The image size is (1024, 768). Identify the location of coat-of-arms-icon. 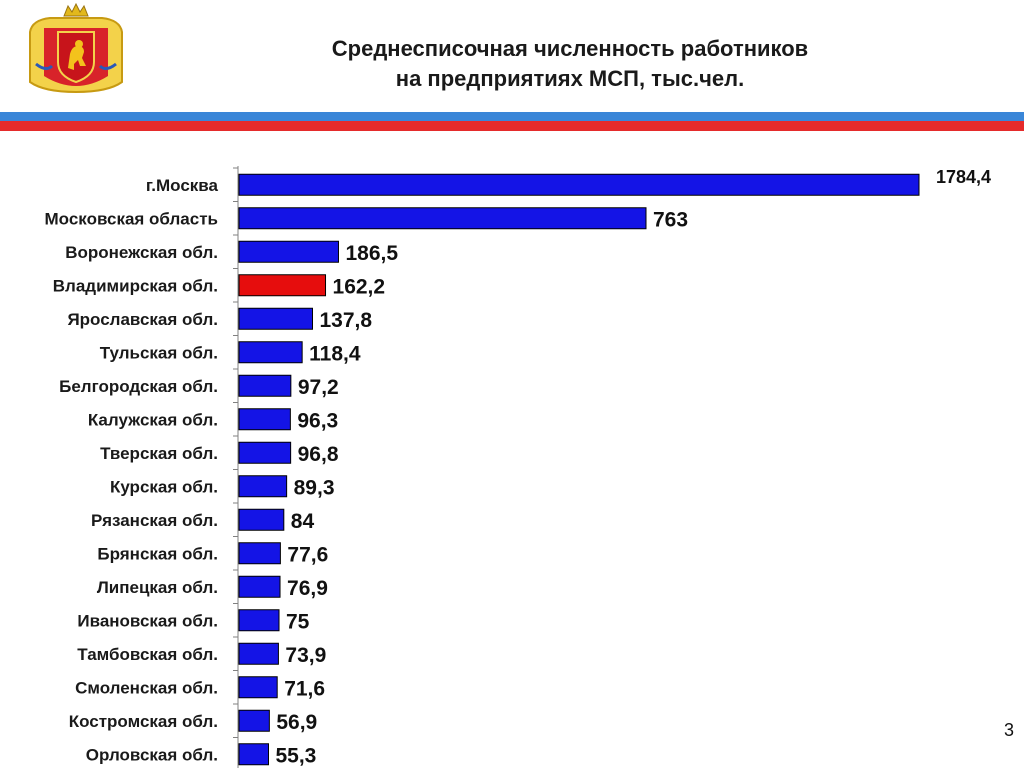
(76, 48).